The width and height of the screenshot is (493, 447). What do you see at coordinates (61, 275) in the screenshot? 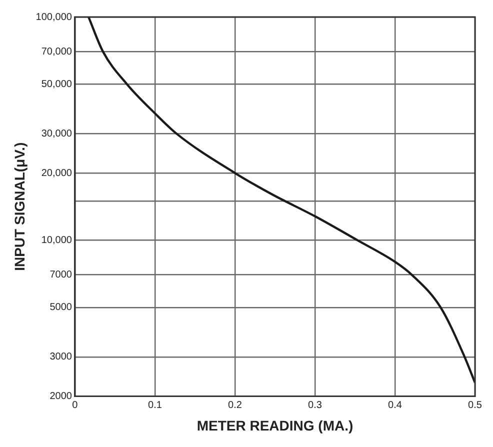
I see `y-tick-label: 7000` at bounding box center [61, 275].